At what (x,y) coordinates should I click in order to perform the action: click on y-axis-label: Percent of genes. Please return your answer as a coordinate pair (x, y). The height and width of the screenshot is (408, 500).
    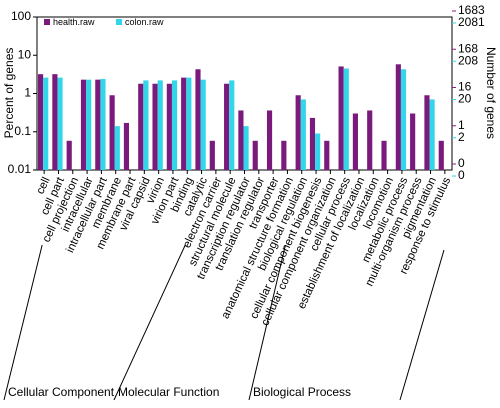
    Looking at the image, I should click on (9, 93).